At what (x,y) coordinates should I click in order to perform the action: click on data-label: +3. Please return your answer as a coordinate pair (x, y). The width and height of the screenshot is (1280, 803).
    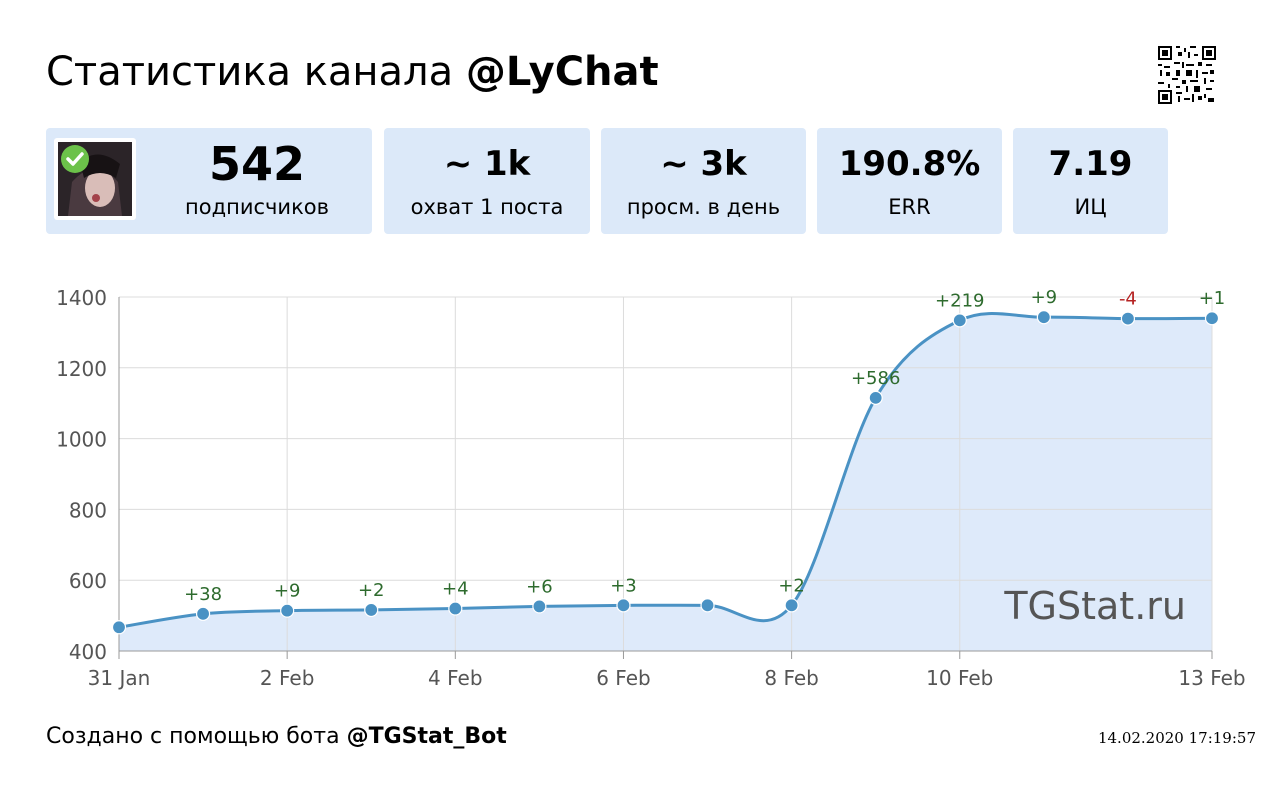
    Looking at the image, I should click on (623, 585).